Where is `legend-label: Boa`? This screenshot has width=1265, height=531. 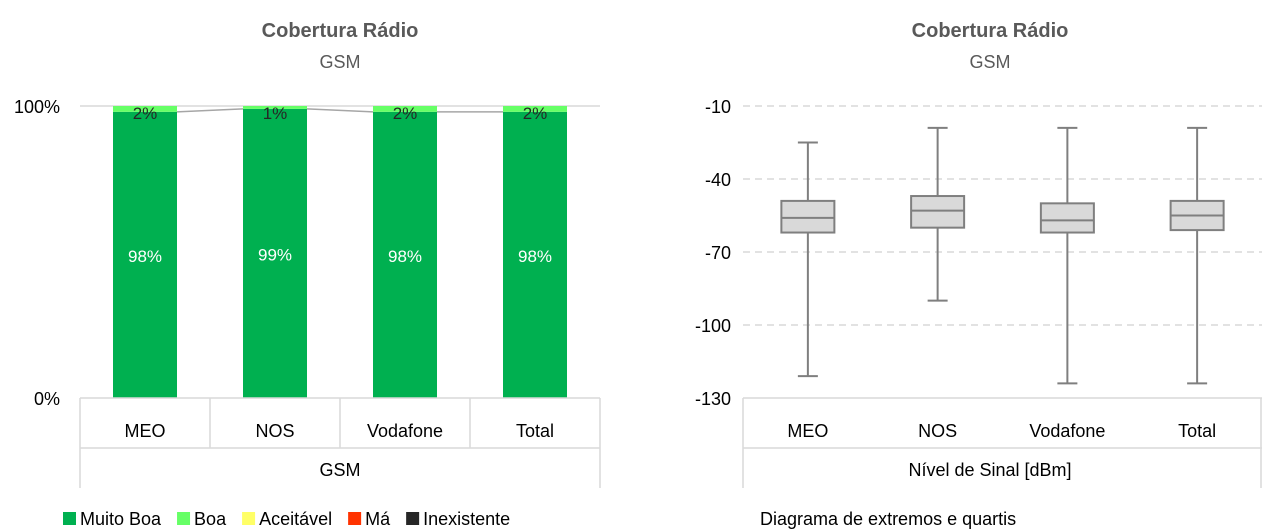 legend-label: Boa is located at coordinates (210, 519).